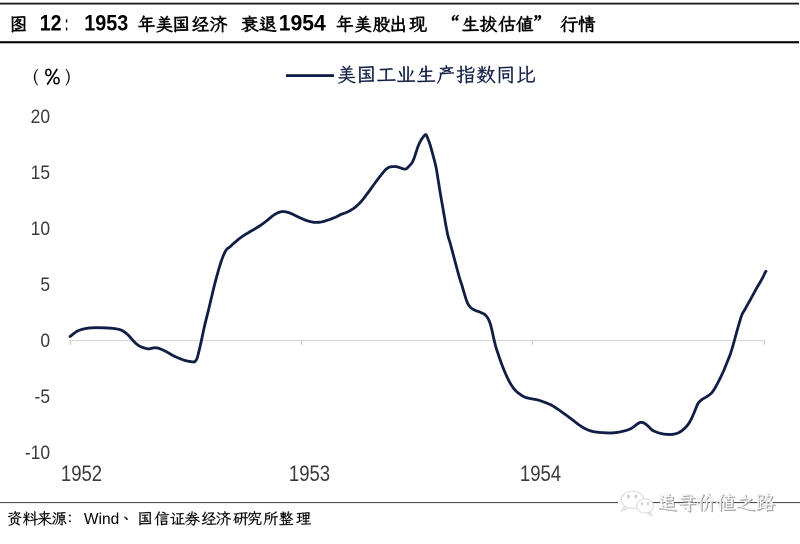  Describe the element at coordinates (51, 23) in the screenshot. I see `svg-text: 12` at that location.